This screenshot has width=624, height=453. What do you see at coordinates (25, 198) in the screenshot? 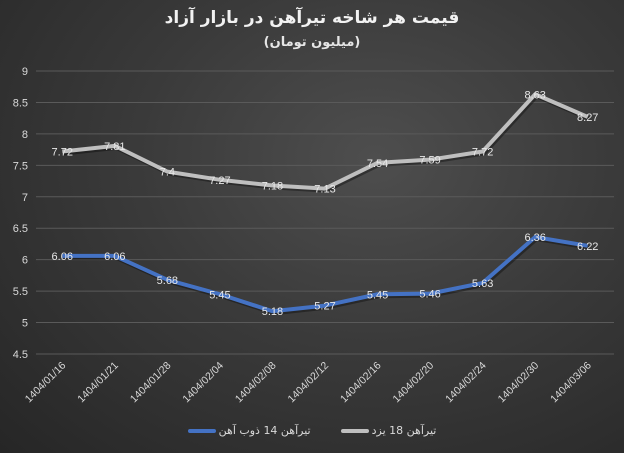
I see `y-tick-label: 7` at bounding box center [25, 198].